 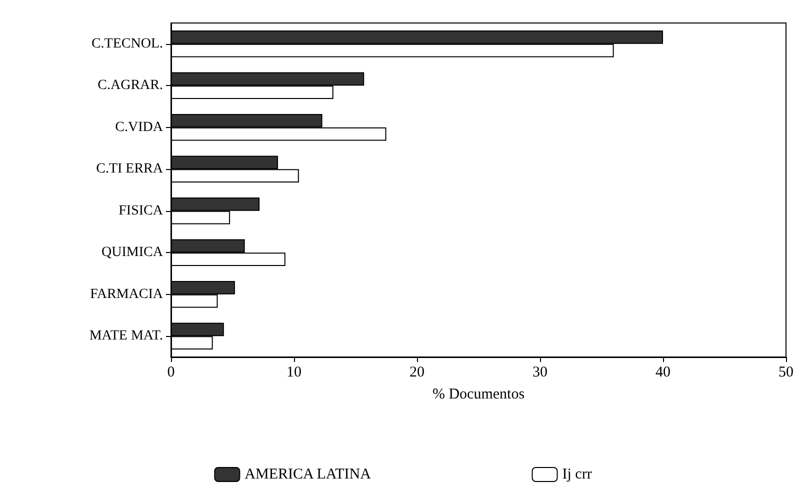 What do you see at coordinates (133, 252) in the screenshot?
I see `y-tick-label: QUIMICA` at bounding box center [133, 252].